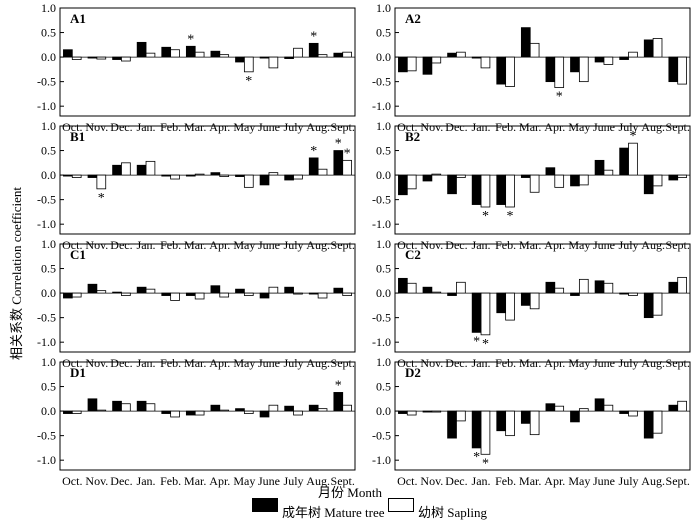 This screenshot has height=531, width=700. What do you see at coordinates (383, 57) in the screenshot?
I see `y-tick-label: 0.0` at bounding box center [383, 57].